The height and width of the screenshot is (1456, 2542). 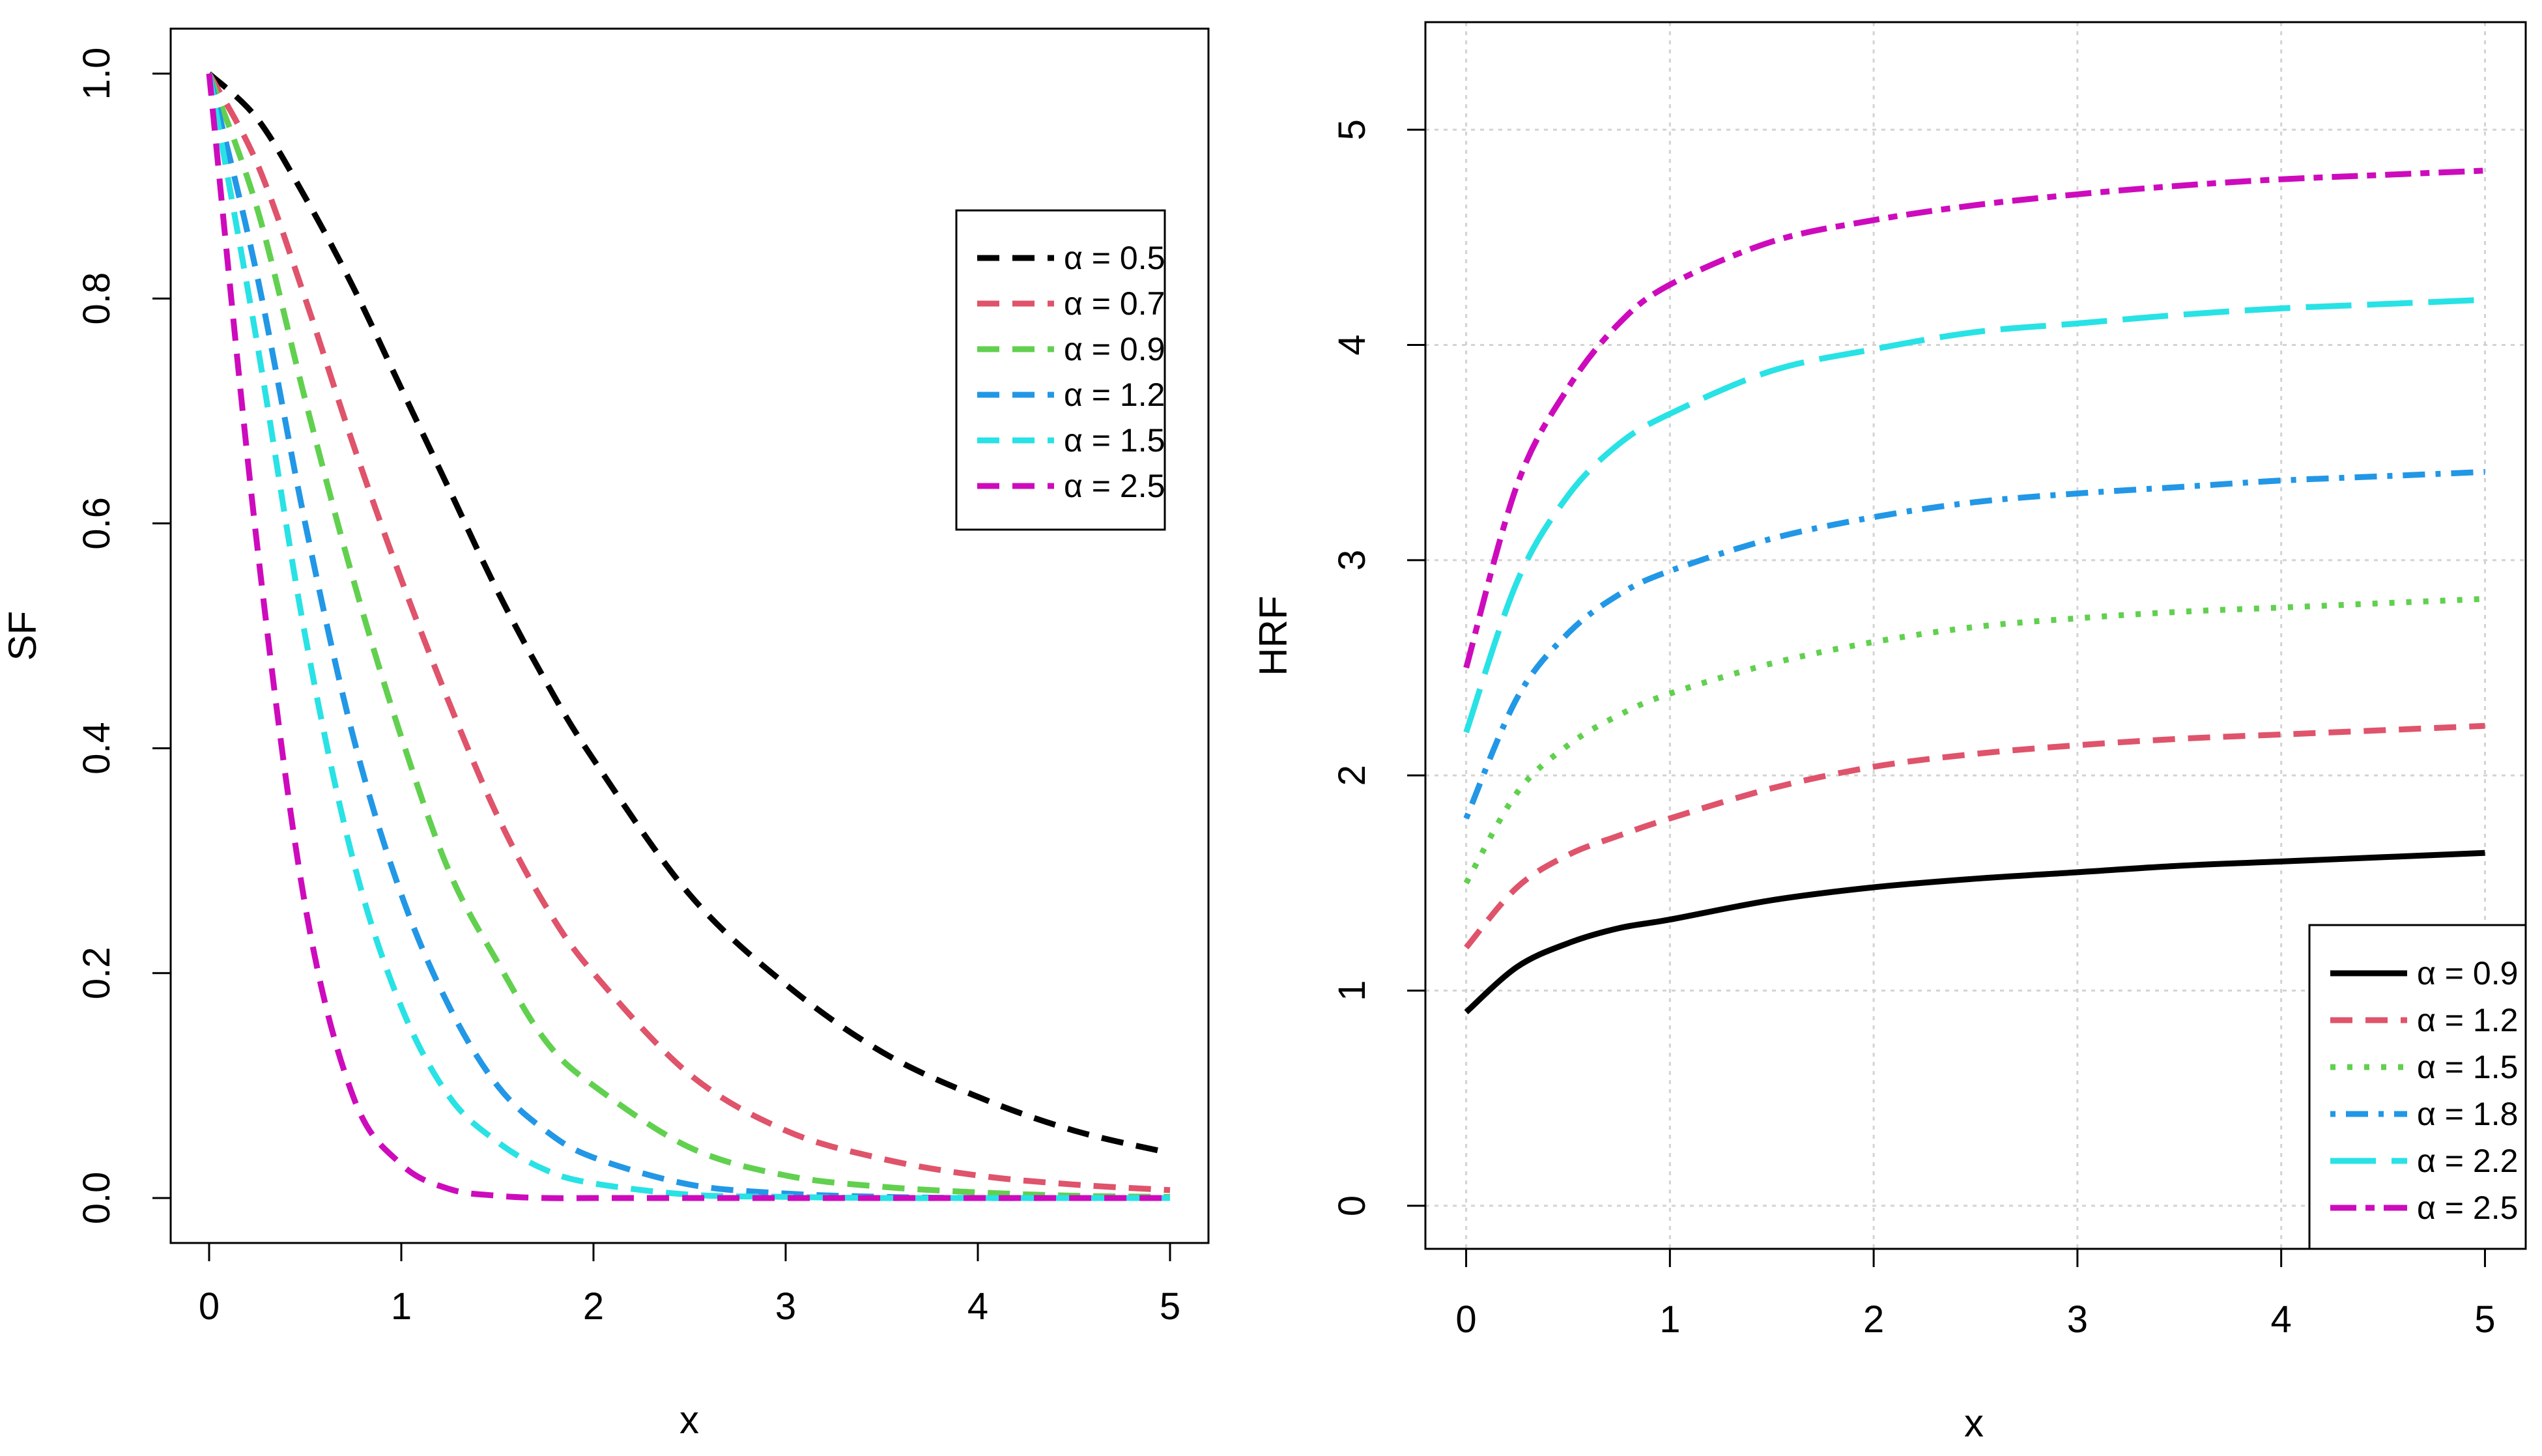 What do you see at coordinates (2467, 1161) in the screenshot?
I see `legend-label-4: α = 2.2` at bounding box center [2467, 1161].